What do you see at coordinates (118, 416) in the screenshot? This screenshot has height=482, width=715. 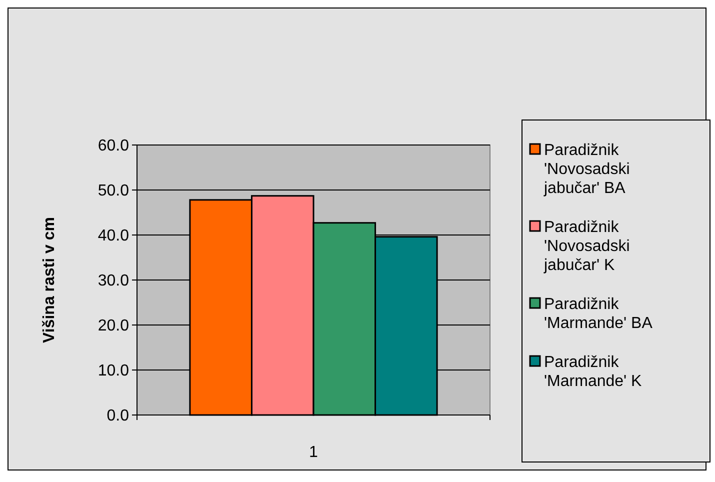 I see `y-tick-label: 0.0` at bounding box center [118, 416].